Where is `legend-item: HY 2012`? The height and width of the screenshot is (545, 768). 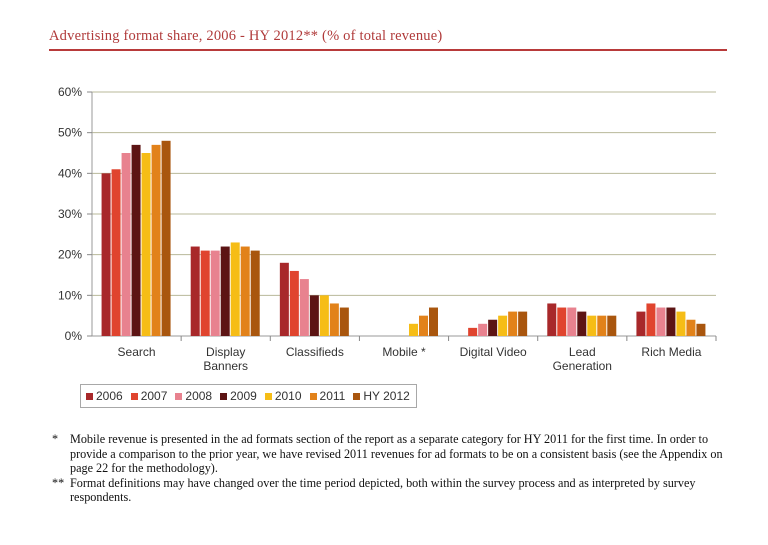 legend-item: HY 2012 is located at coordinates (381, 396).